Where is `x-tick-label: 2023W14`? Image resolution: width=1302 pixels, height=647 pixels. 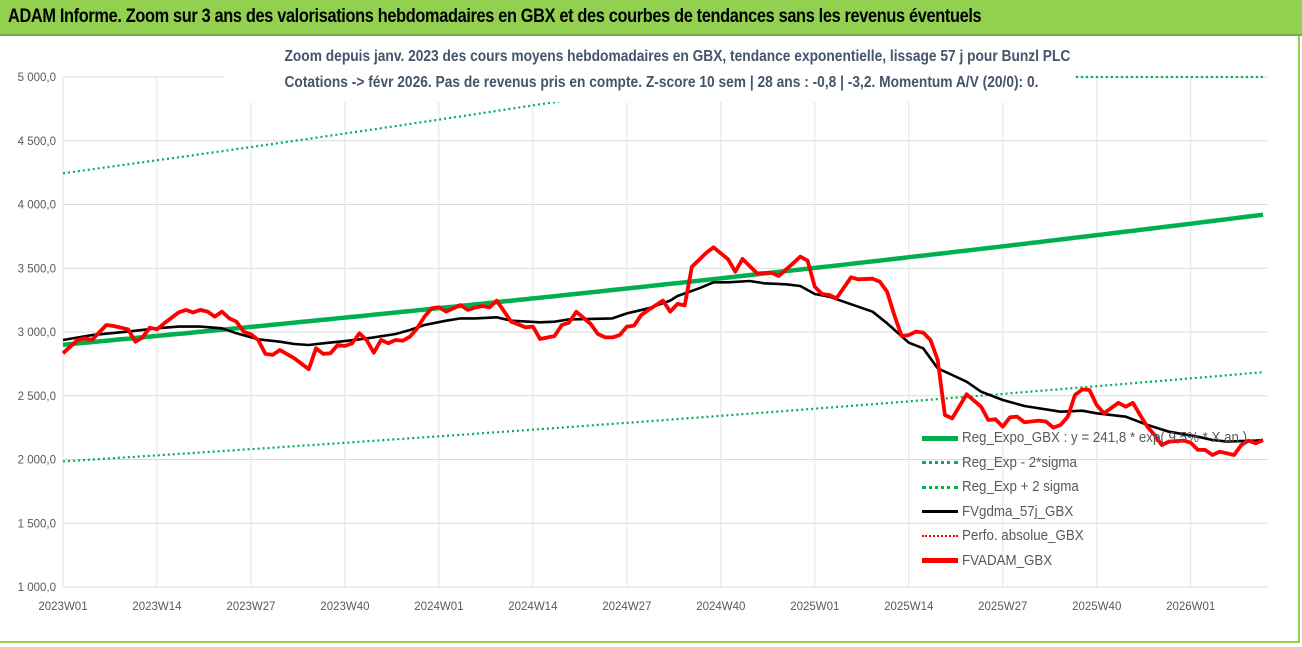
x-tick-label: 2023W14 is located at coordinates (157, 607).